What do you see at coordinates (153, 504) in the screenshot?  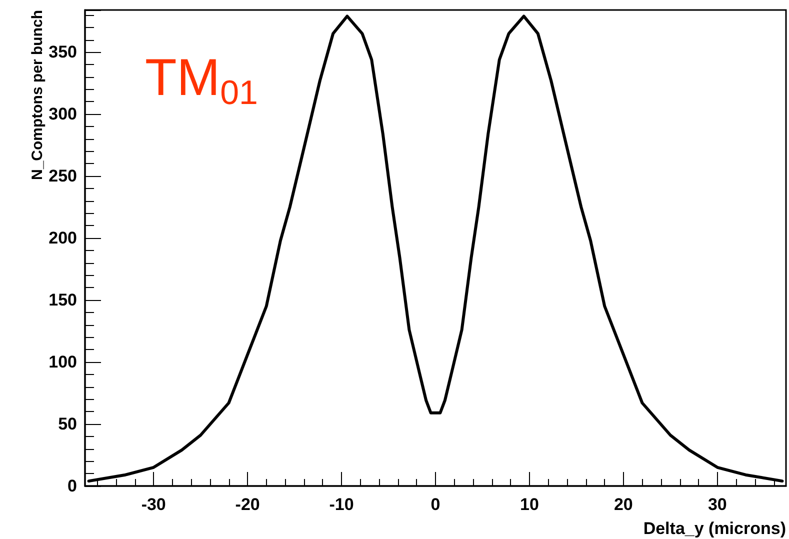 I see `x-tick-label: -30` at bounding box center [153, 504].